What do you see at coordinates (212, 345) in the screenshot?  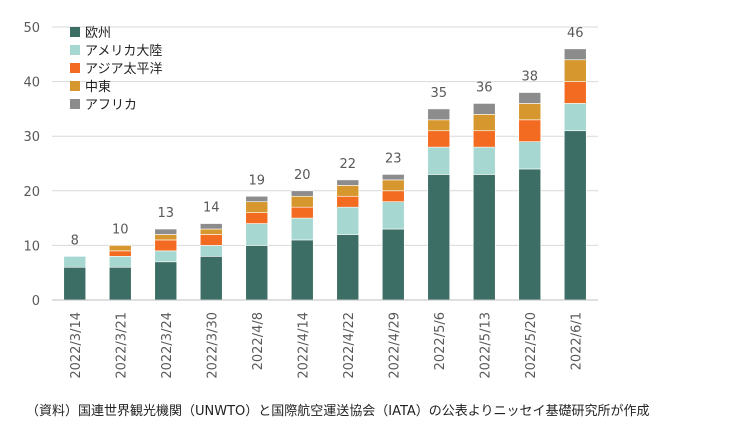 I see `x-tick-label: 2022/3/30` at bounding box center [212, 345].